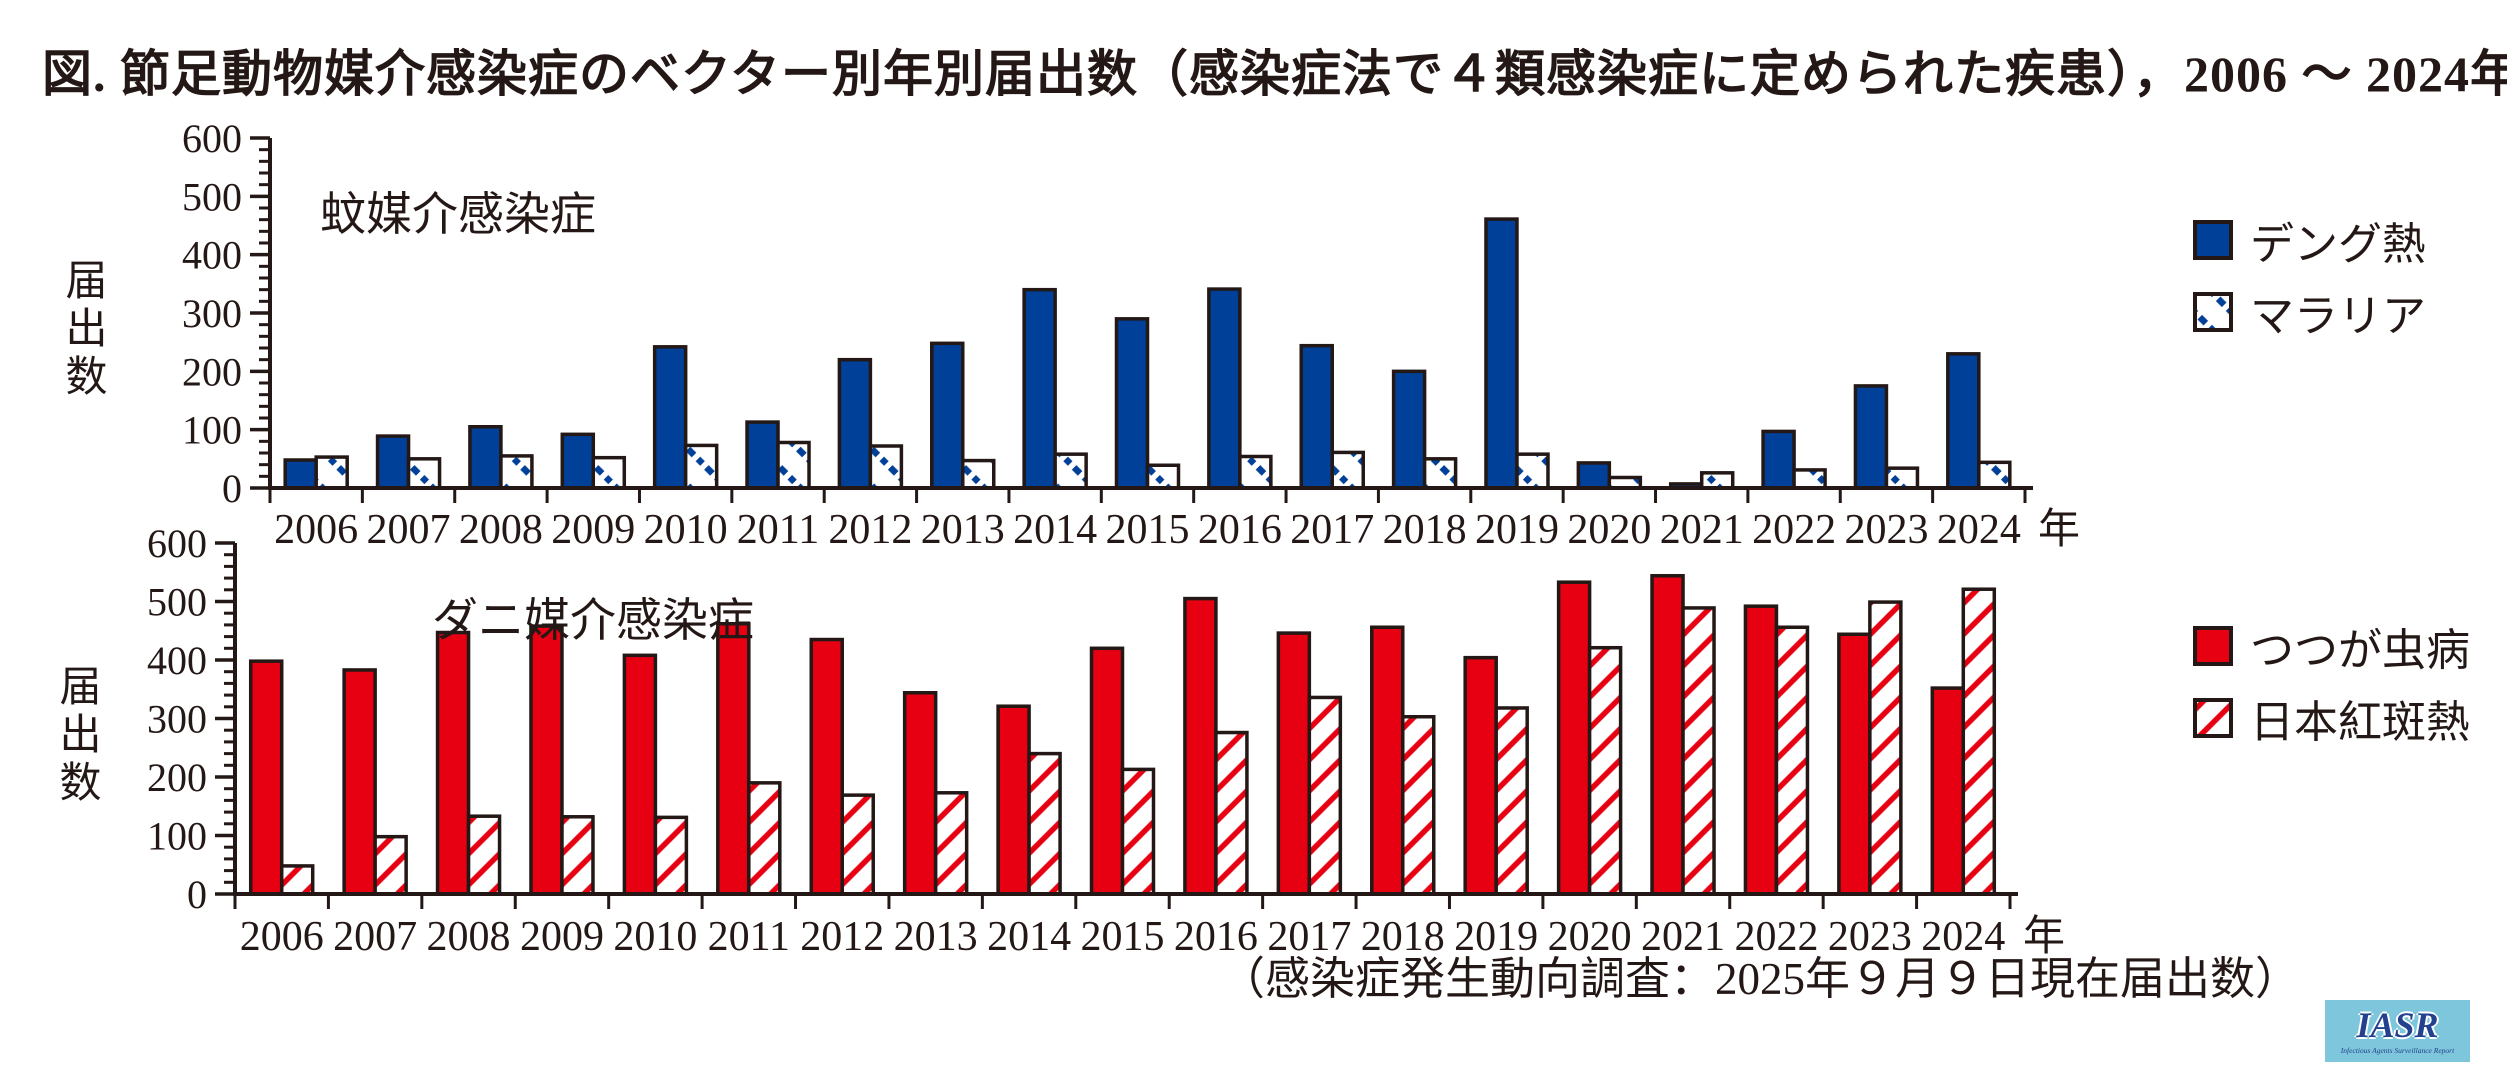 This screenshot has height=1080, width=2507. Describe the element at coordinates (2397, 1025) in the screenshot. I see `iasr-logo-text: IASR` at that location.